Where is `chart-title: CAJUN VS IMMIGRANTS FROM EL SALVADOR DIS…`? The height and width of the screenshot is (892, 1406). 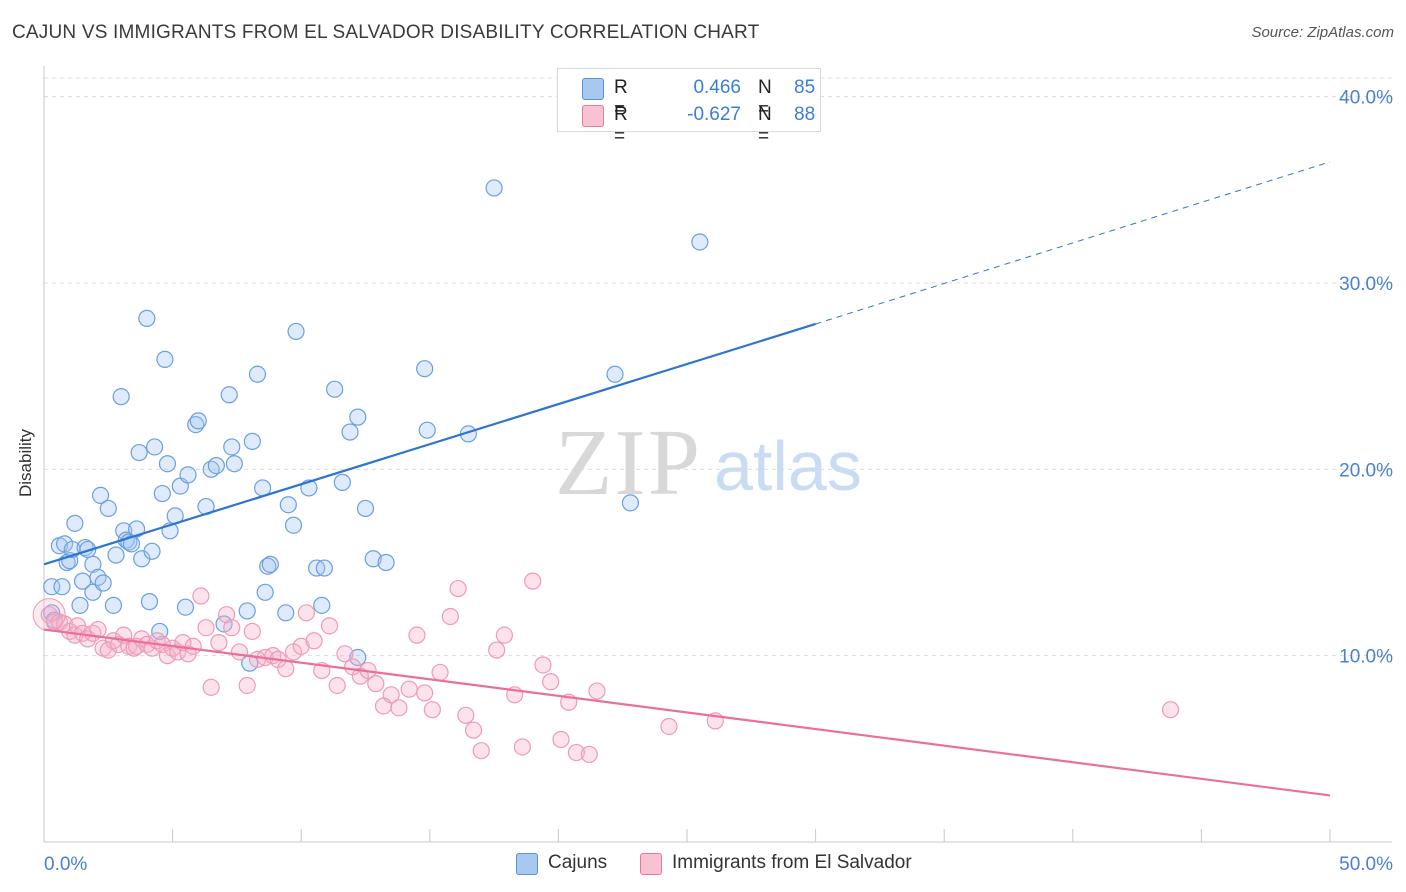
chart-title: CAJUN VS IMMIGRANTS FROM EL SALVADOR DIS… is located at coordinates (386, 32).